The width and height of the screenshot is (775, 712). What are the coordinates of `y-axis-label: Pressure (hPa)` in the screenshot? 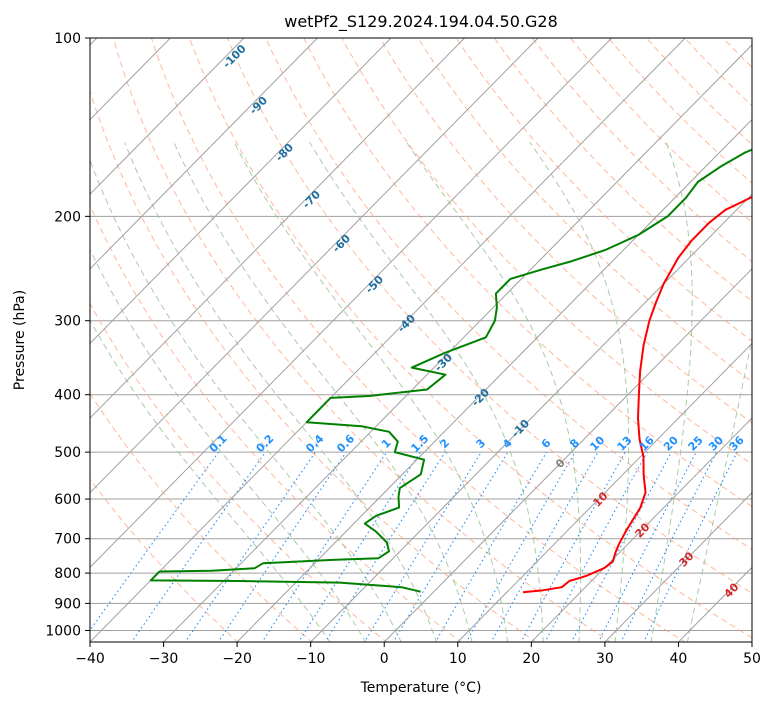 It's located at (20, 340).